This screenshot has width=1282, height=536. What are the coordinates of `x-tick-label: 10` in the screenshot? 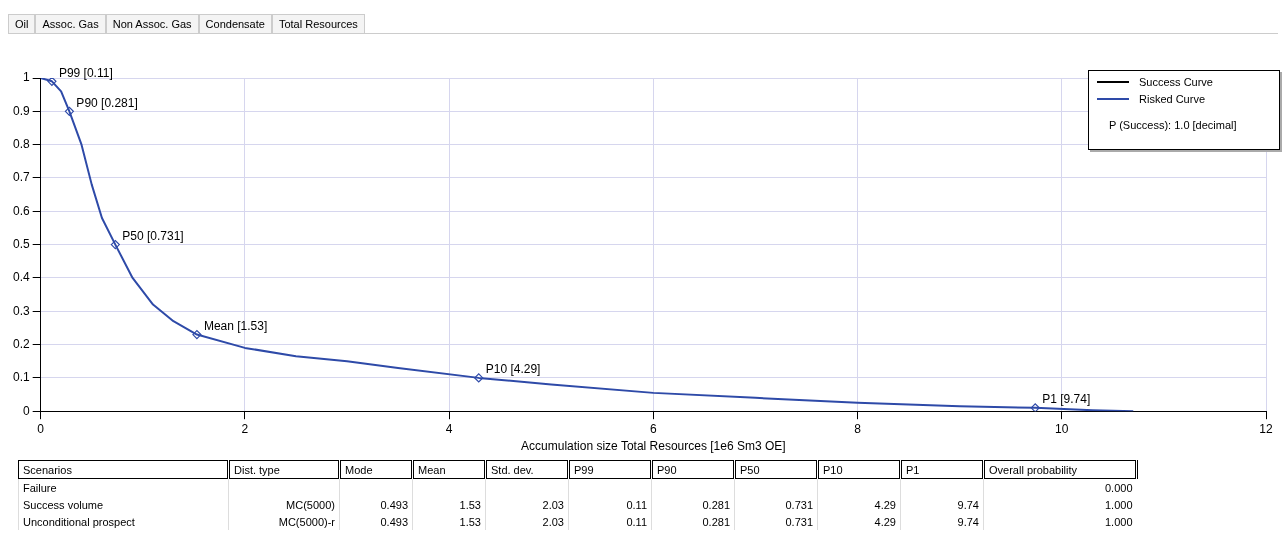 It's located at (1062, 428).